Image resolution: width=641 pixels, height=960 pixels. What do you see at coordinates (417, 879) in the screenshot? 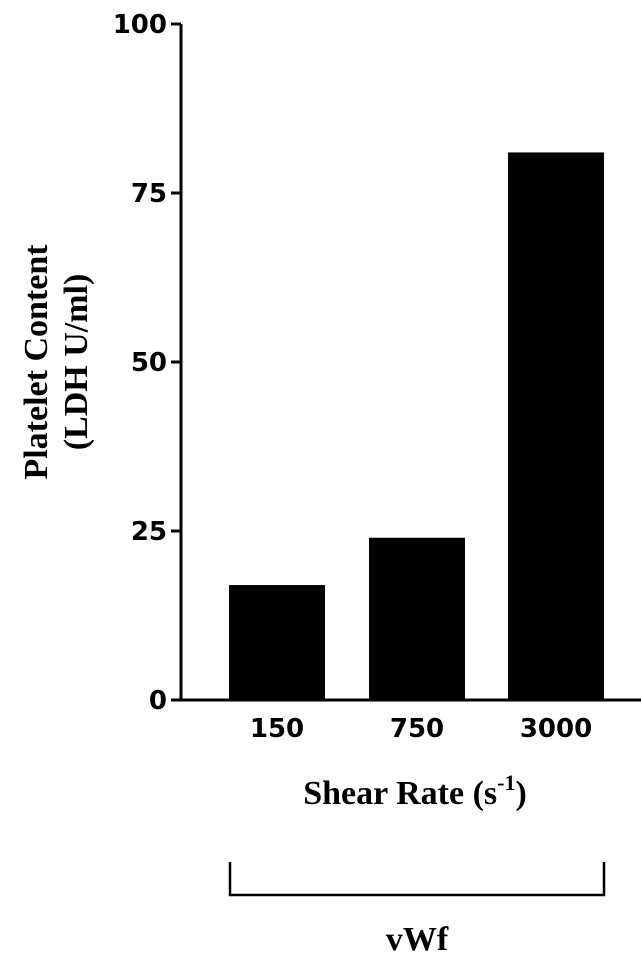
I see `group-bracket` at bounding box center [417, 879].